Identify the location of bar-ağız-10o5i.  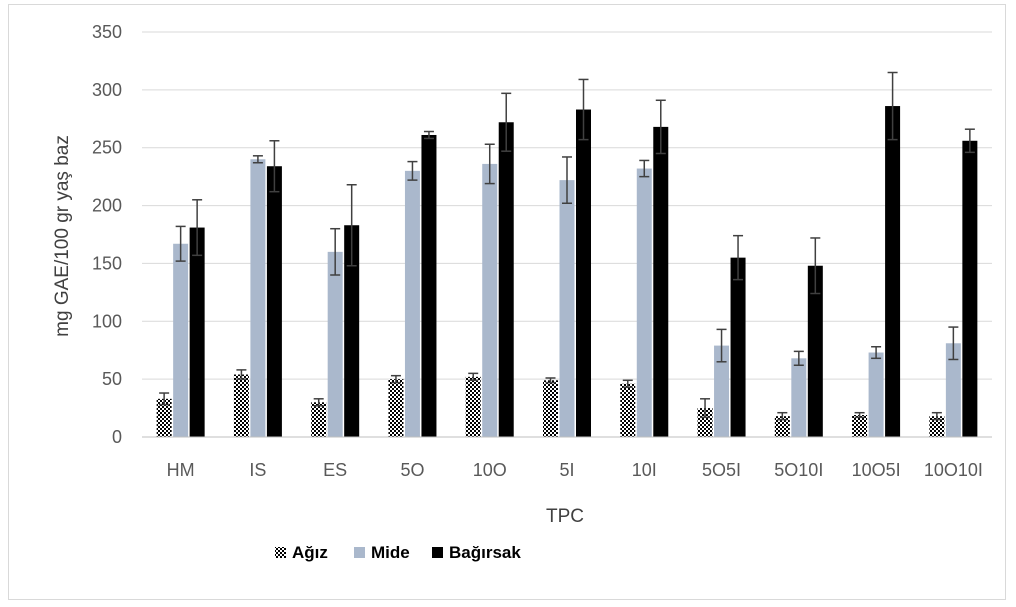
(860, 426).